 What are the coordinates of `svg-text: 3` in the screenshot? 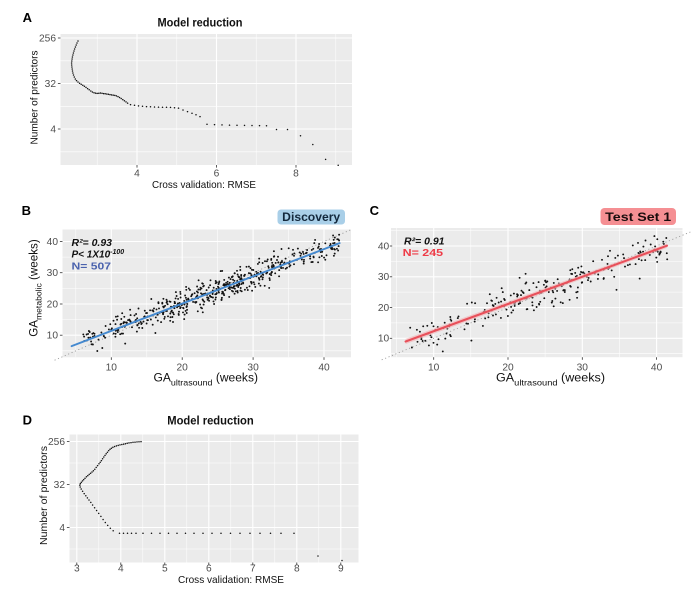 It's located at (77, 569).